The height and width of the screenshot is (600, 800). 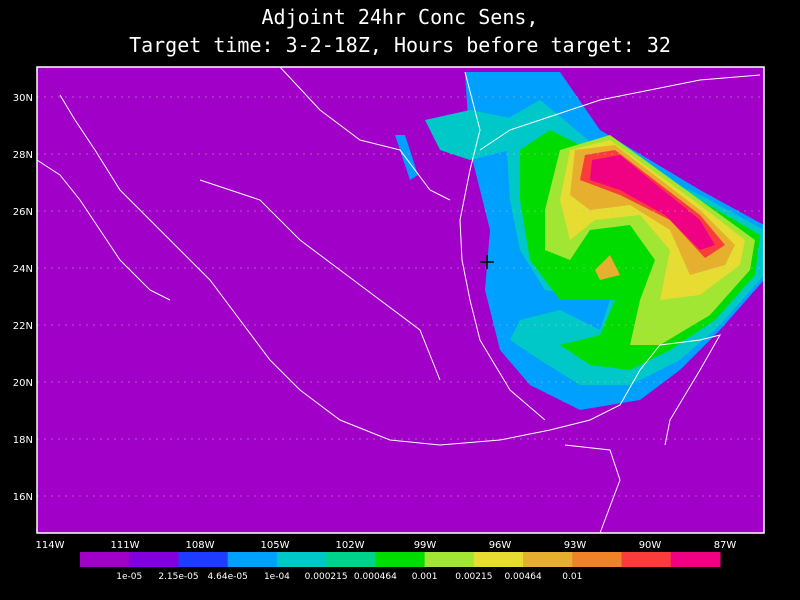 What do you see at coordinates (50, 545) in the screenshot?
I see `lon-label: 114W` at bounding box center [50, 545].